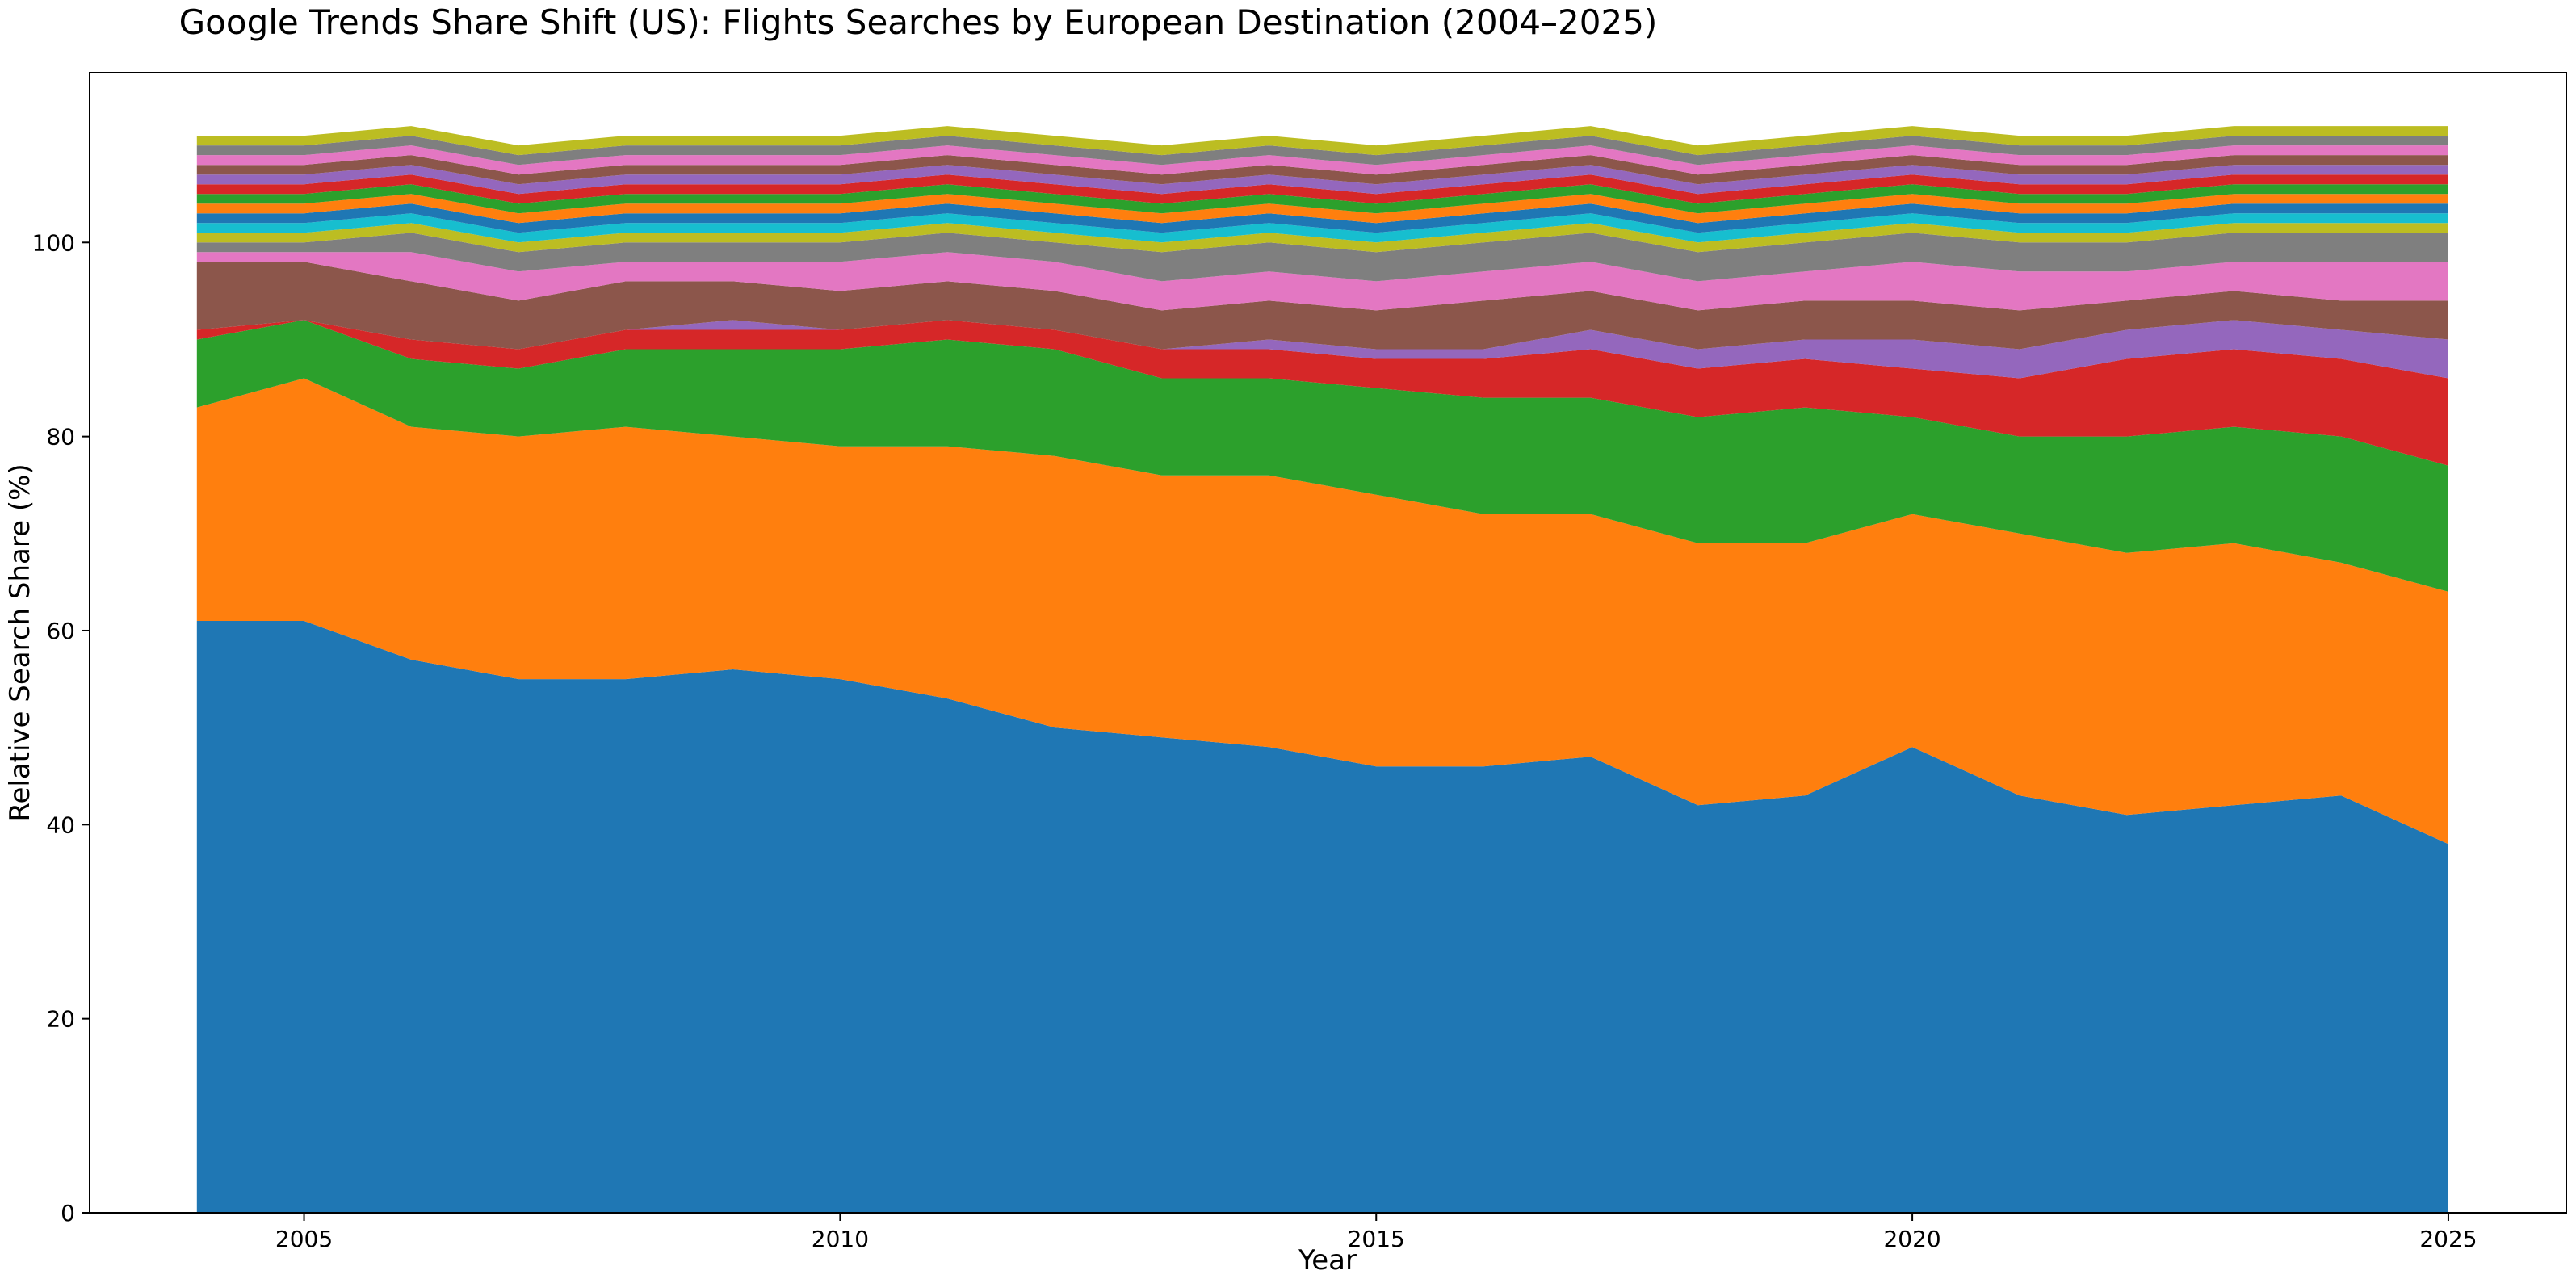  Describe the element at coordinates (1376, 1239) in the screenshot. I see `x-tick-label: 2015` at that location.